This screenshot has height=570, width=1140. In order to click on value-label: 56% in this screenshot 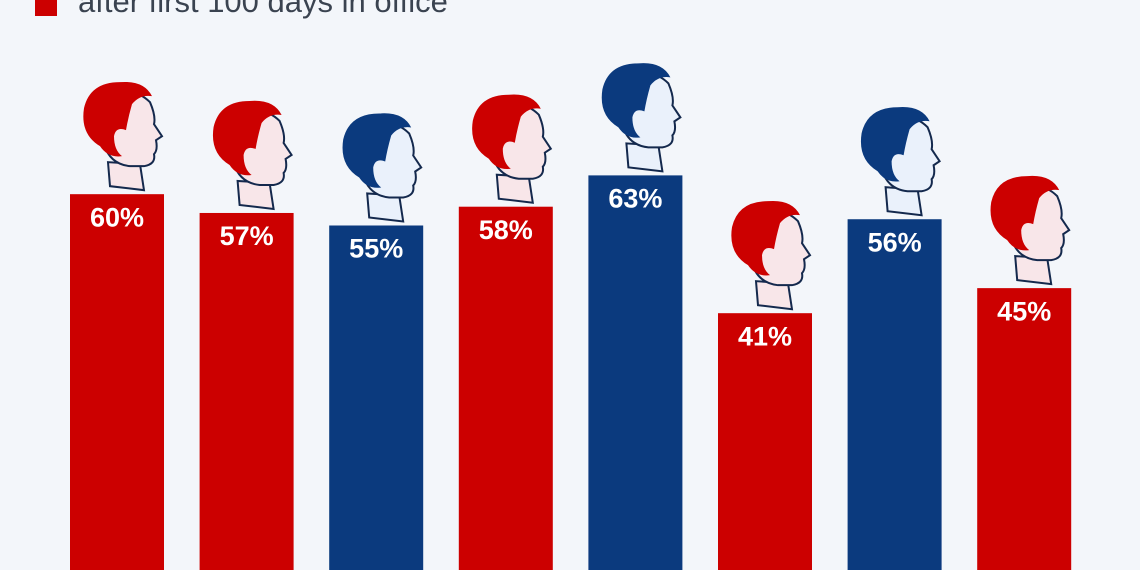, I will do `click(895, 242)`.